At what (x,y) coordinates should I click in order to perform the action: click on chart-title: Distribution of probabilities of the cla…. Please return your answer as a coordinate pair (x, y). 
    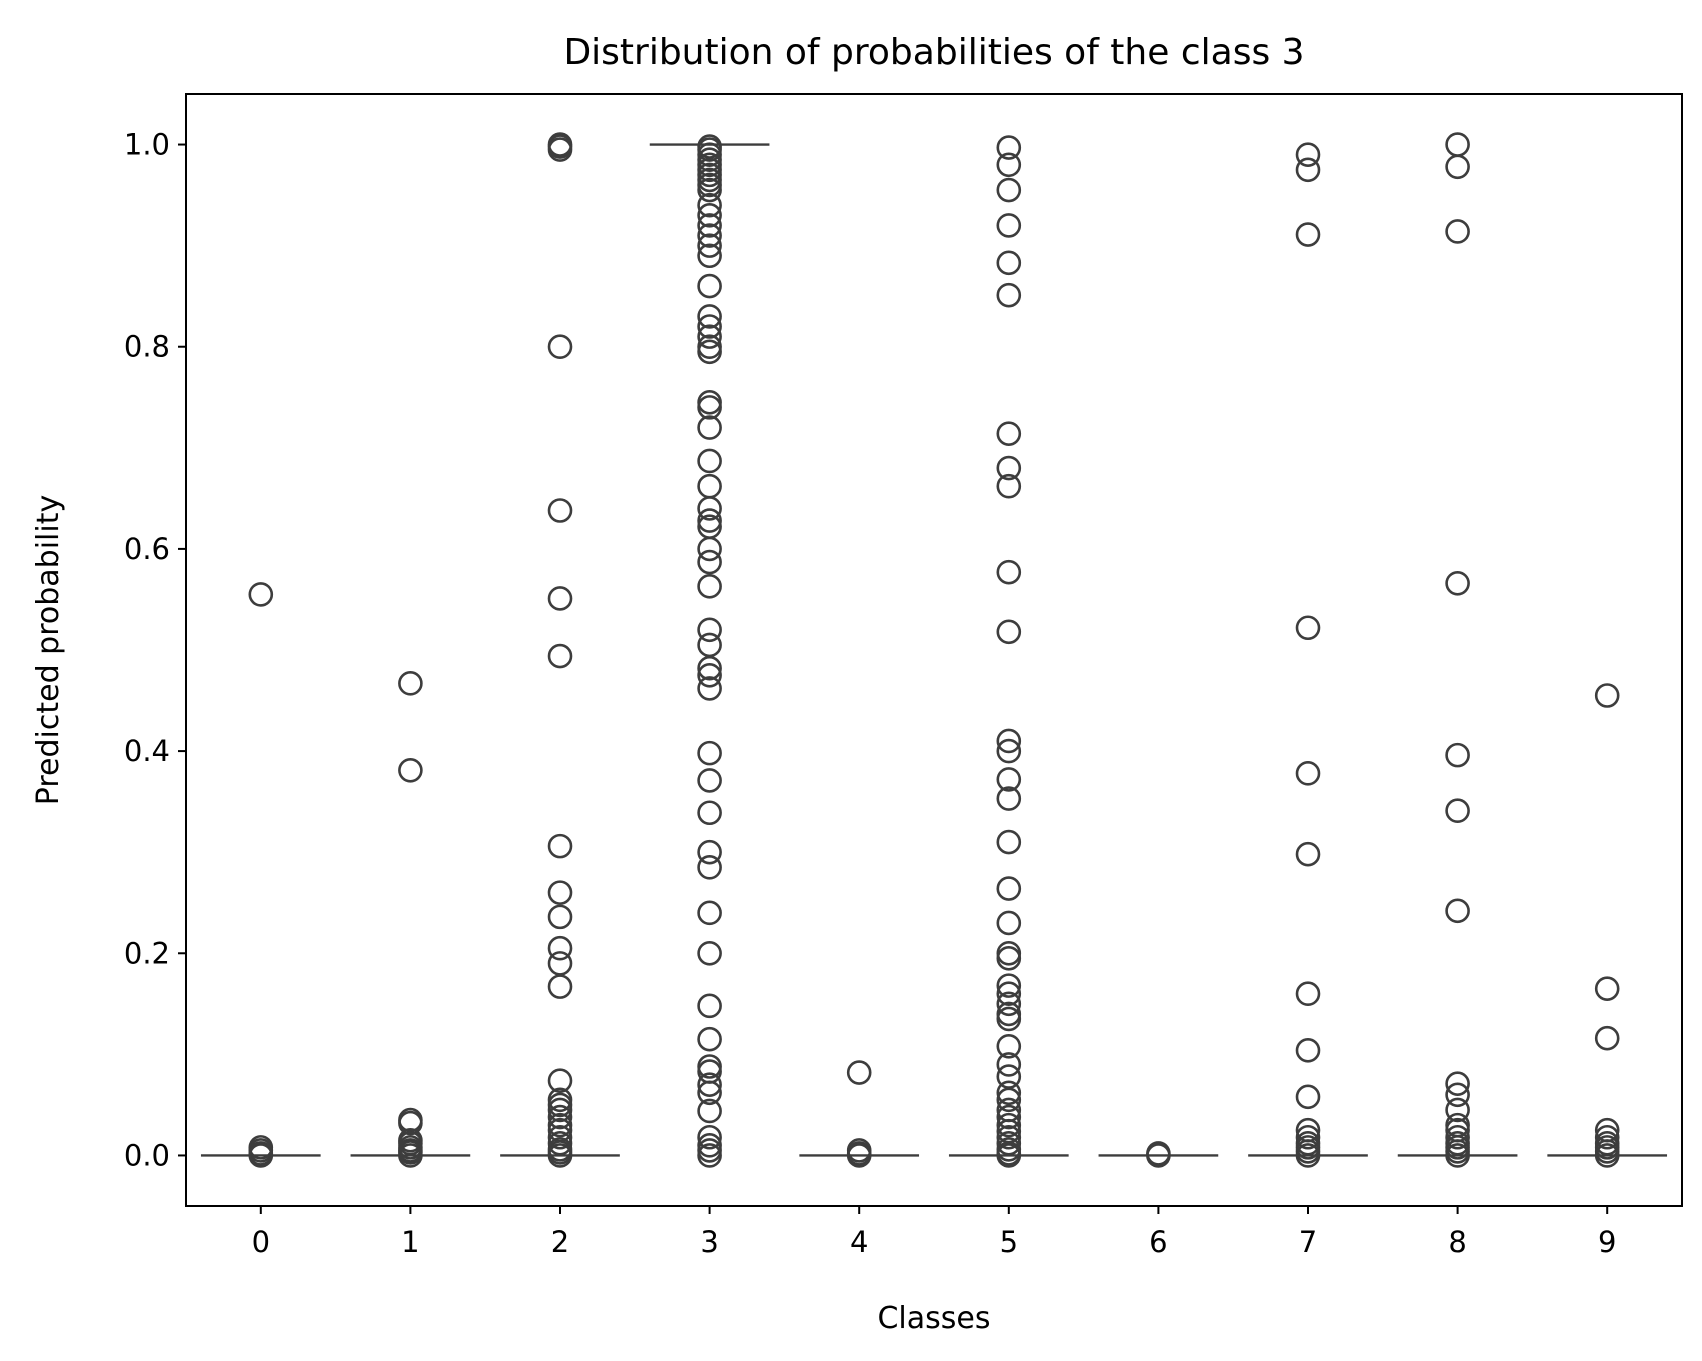
    Looking at the image, I should click on (933, 52).